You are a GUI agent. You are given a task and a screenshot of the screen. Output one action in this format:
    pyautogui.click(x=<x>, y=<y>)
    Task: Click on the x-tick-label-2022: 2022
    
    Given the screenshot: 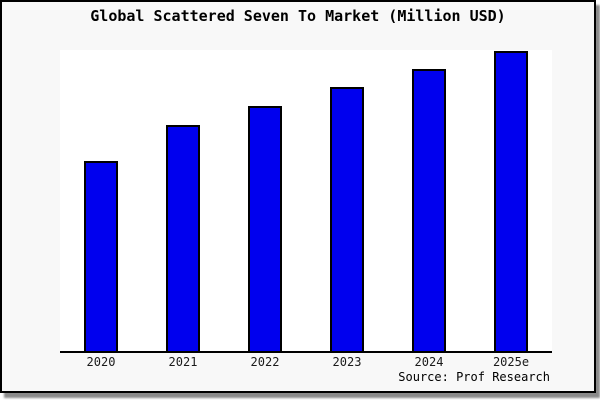 What is the action you would take?
    pyautogui.click(x=265, y=362)
    